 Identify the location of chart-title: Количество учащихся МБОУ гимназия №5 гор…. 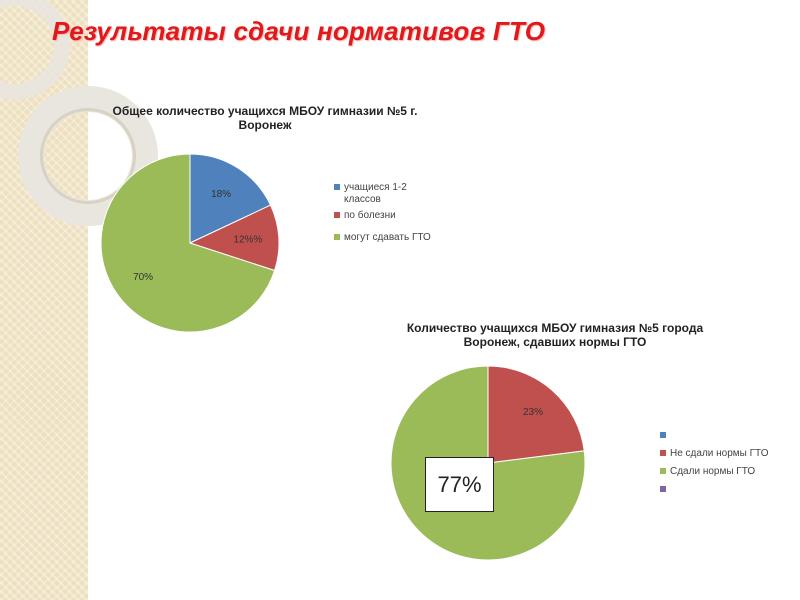
(555, 335).